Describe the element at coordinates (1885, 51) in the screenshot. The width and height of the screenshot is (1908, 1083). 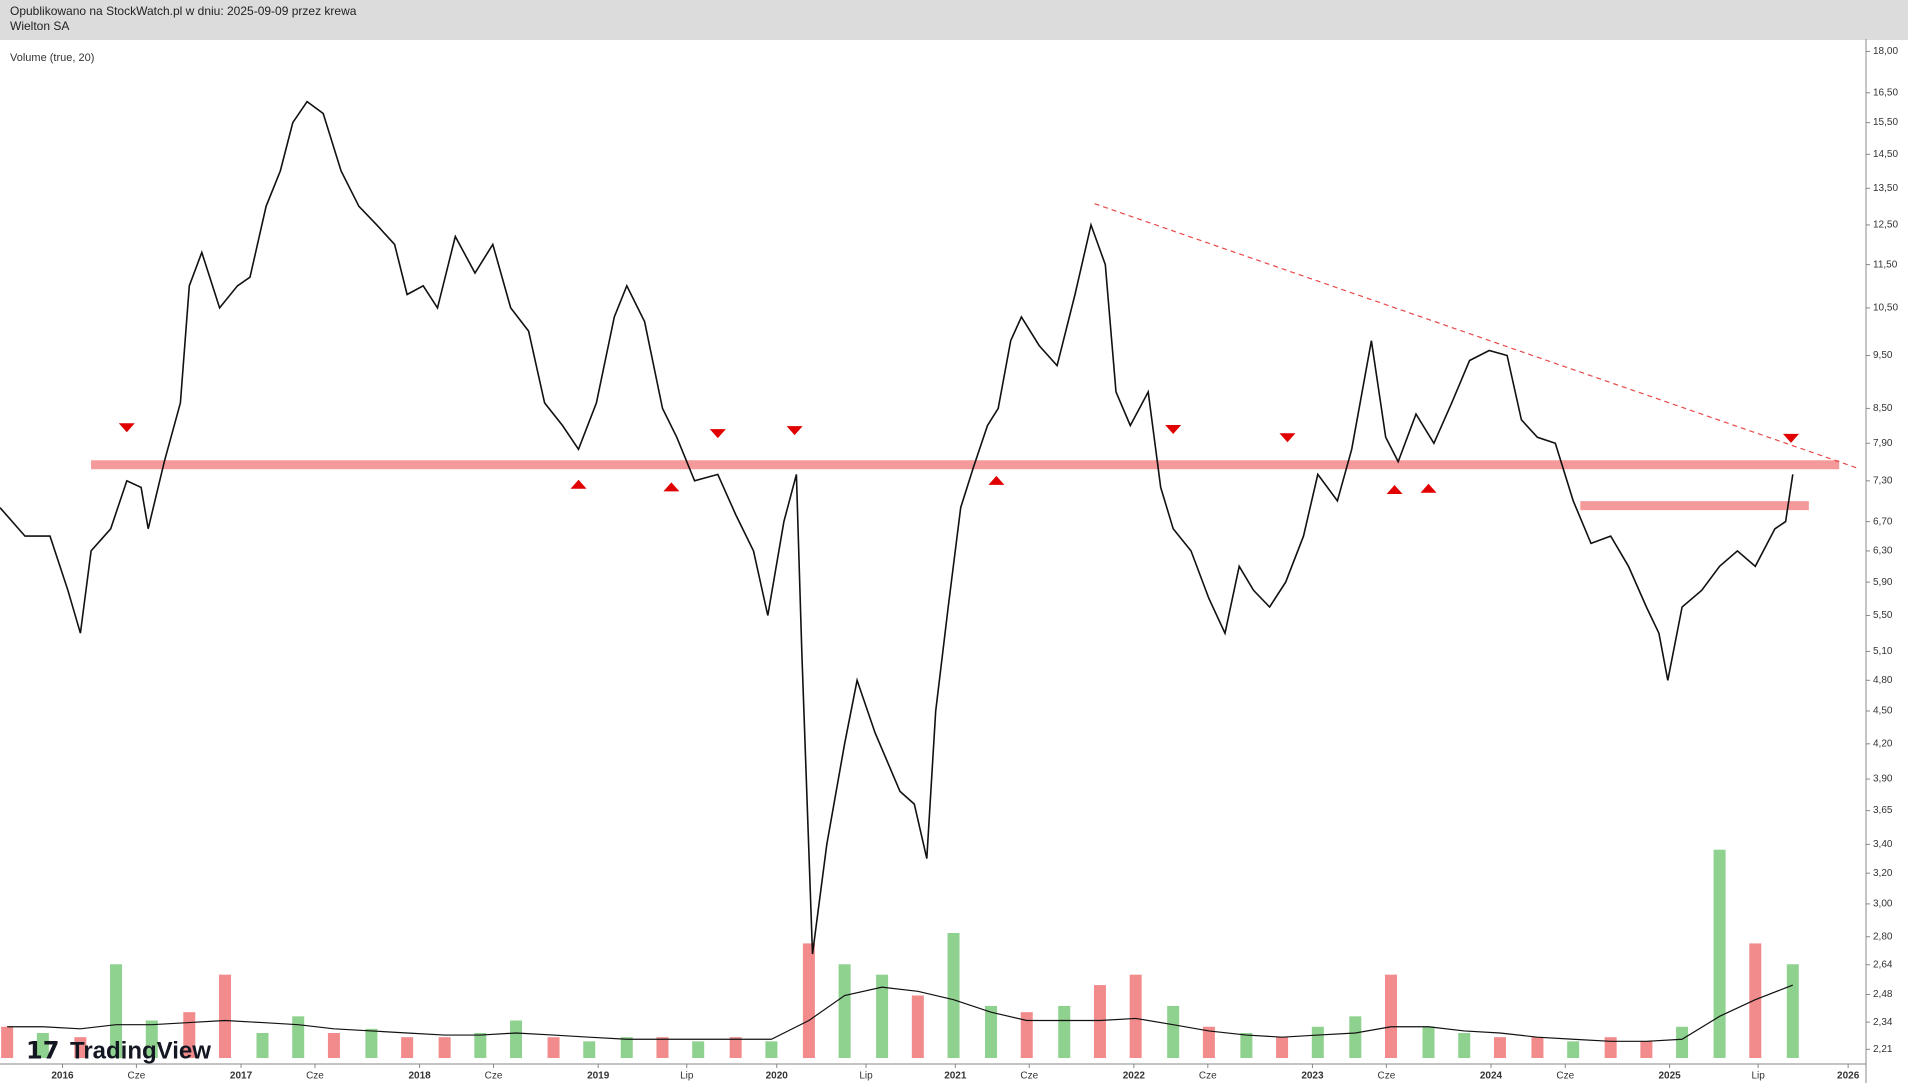
I see `y-tick-label: 18,00` at that location.